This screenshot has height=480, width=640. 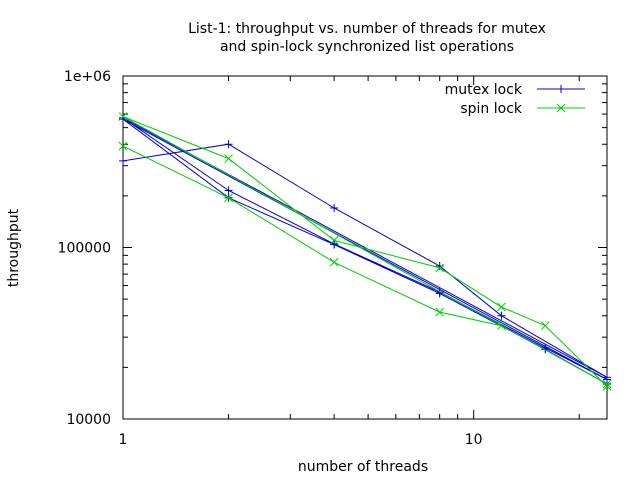 I want to click on x-axis-label: number of threads, so click(x=363, y=467).